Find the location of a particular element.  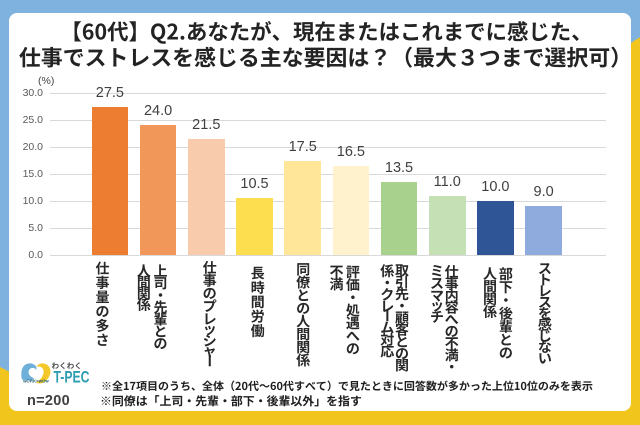

svg-text: T-PEC is located at coordinates (72, 378).